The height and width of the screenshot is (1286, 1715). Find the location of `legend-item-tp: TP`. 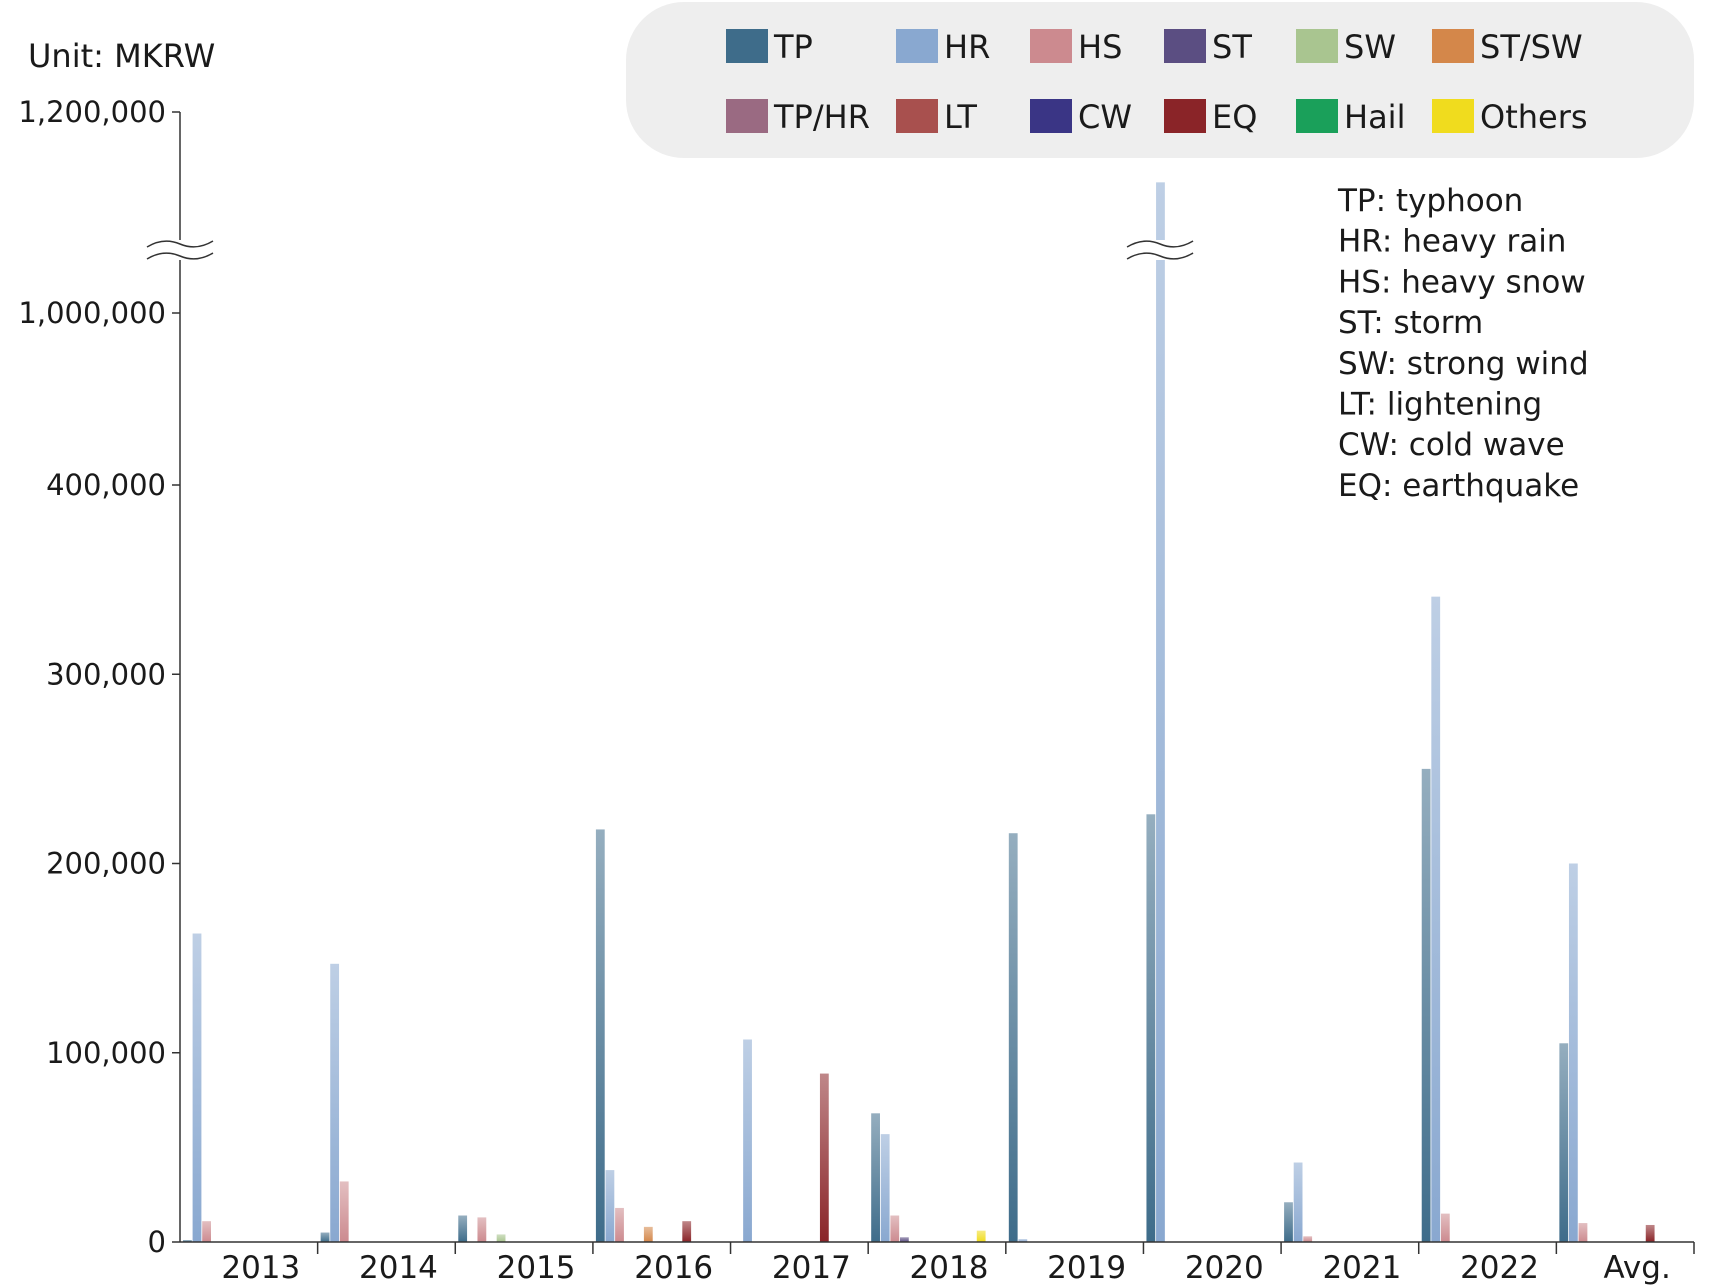

legend-item-tp: TP is located at coordinates (769, 47).